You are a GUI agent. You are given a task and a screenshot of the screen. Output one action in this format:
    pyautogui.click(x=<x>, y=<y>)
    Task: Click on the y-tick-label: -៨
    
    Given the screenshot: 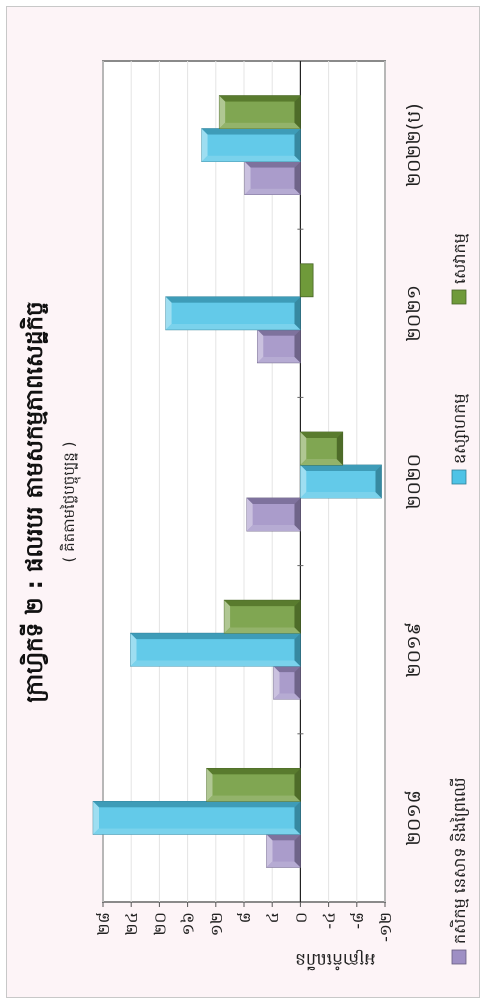 What is the action you would take?
    pyautogui.click(x=357, y=920)
    